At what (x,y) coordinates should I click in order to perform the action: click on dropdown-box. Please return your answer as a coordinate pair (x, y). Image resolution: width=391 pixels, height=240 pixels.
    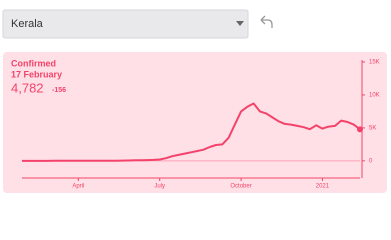
    Looking at the image, I should click on (125, 24).